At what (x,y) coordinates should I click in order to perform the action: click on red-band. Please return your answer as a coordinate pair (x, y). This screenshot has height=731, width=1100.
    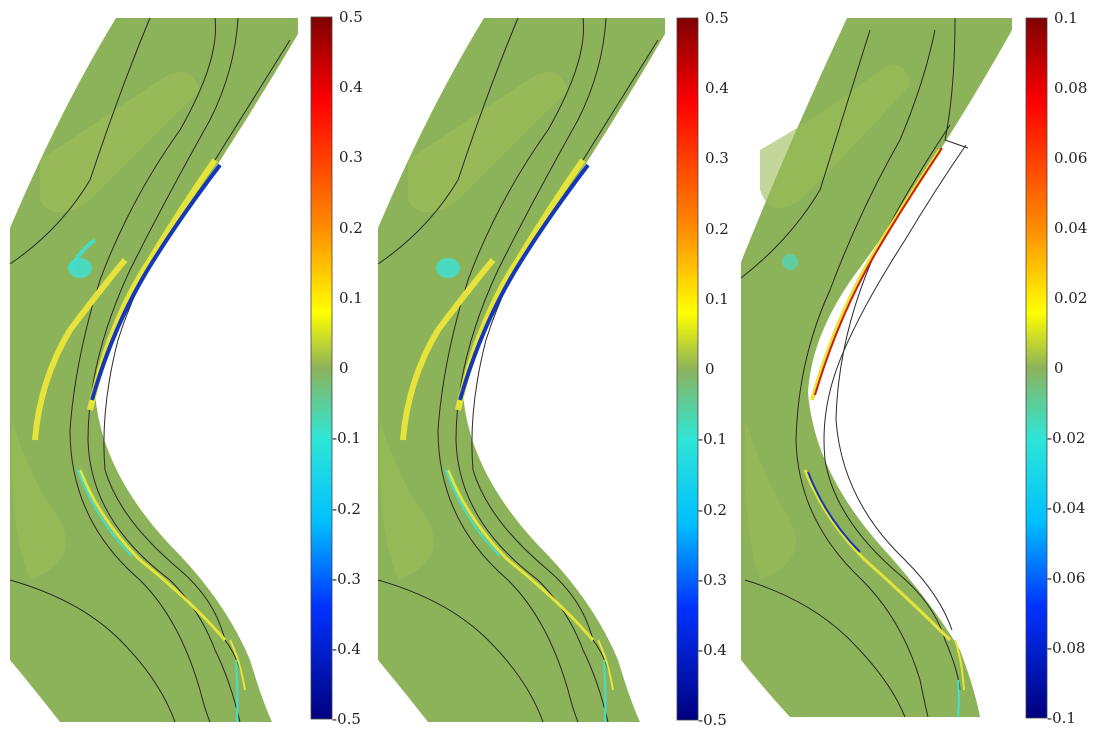
    Looking at the image, I should click on (878, 271).